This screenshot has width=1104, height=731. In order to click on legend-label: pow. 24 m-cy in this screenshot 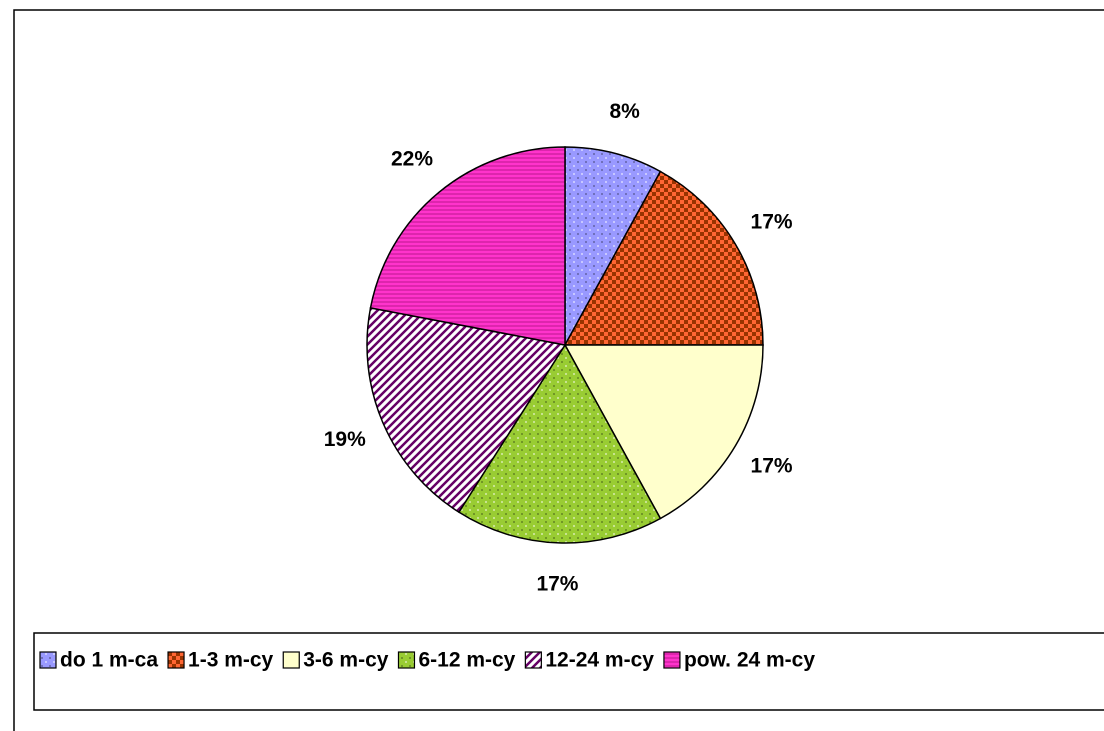, I will do `click(749, 660)`.